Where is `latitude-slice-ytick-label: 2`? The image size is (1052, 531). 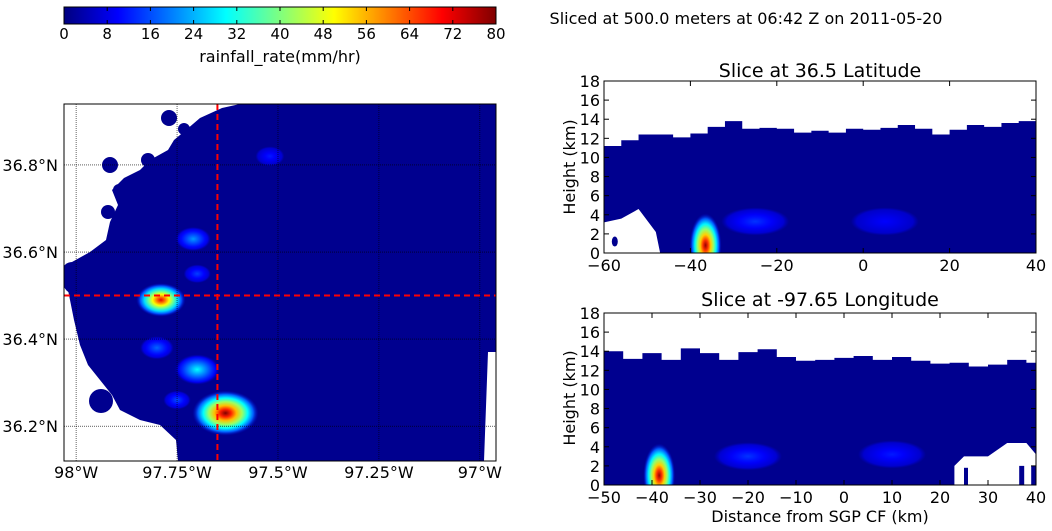
latitude-slice-ytick-label: 2 is located at coordinates (595, 234).